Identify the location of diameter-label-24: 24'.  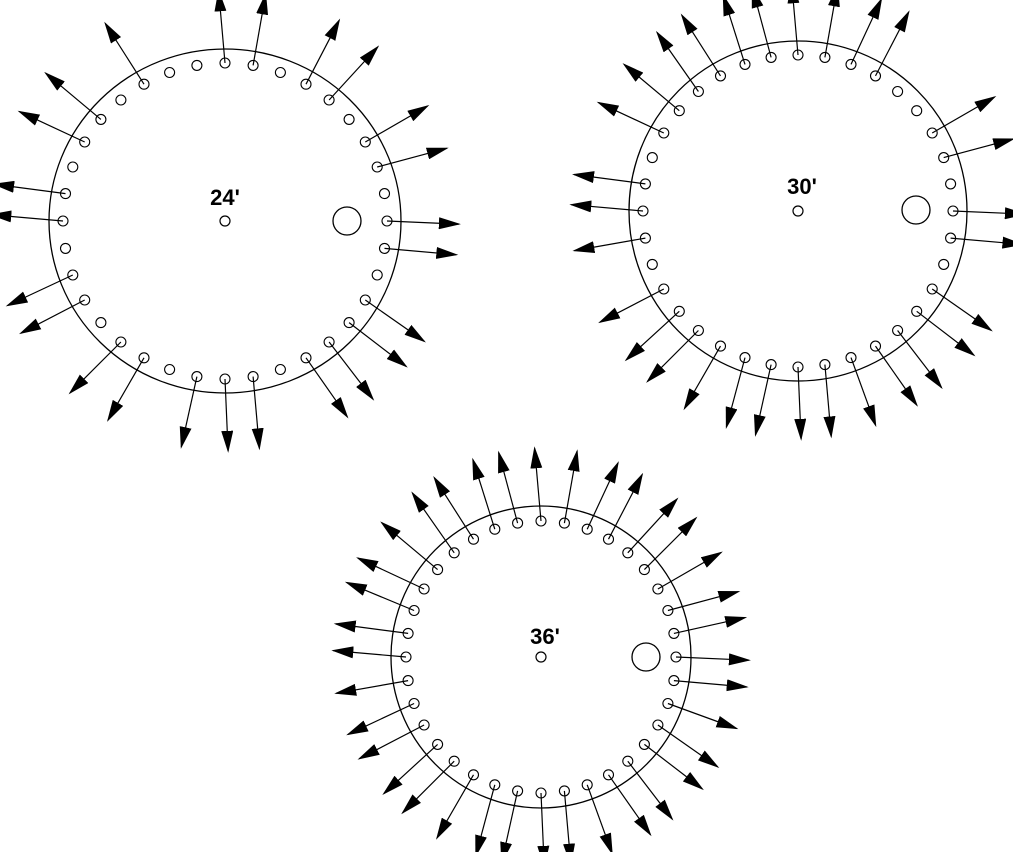
(225, 197).